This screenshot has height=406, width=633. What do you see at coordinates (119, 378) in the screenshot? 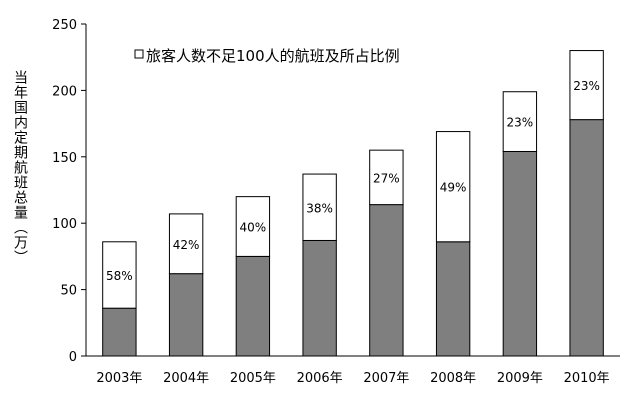
I see `x-tick-label: 2003年` at bounding box center [119, 378].